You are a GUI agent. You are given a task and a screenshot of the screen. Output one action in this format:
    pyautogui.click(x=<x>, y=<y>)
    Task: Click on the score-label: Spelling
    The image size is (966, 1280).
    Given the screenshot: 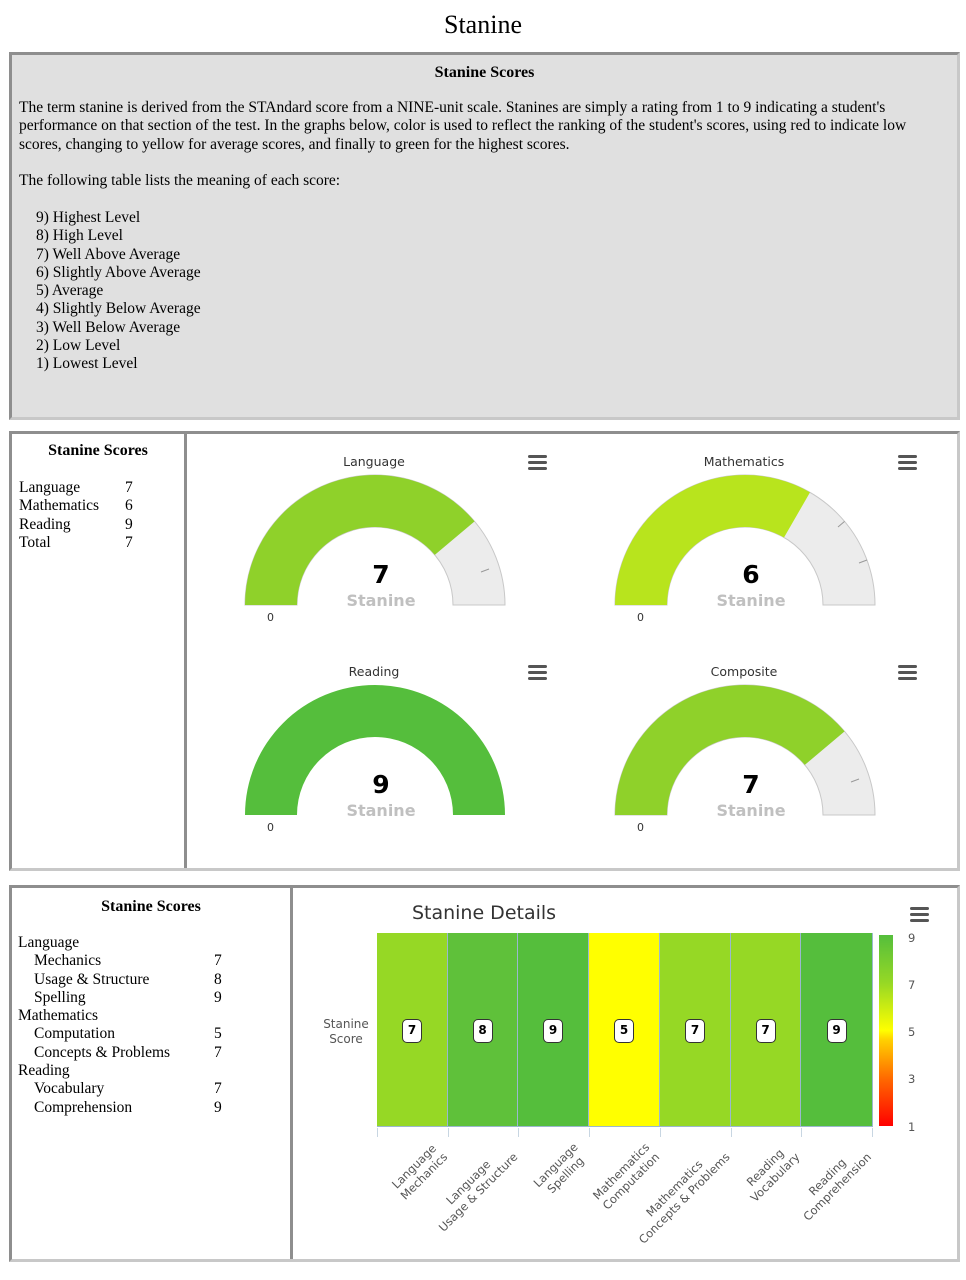 What is the action you would take?
    pyautogui.click(x=60, y=997)
    